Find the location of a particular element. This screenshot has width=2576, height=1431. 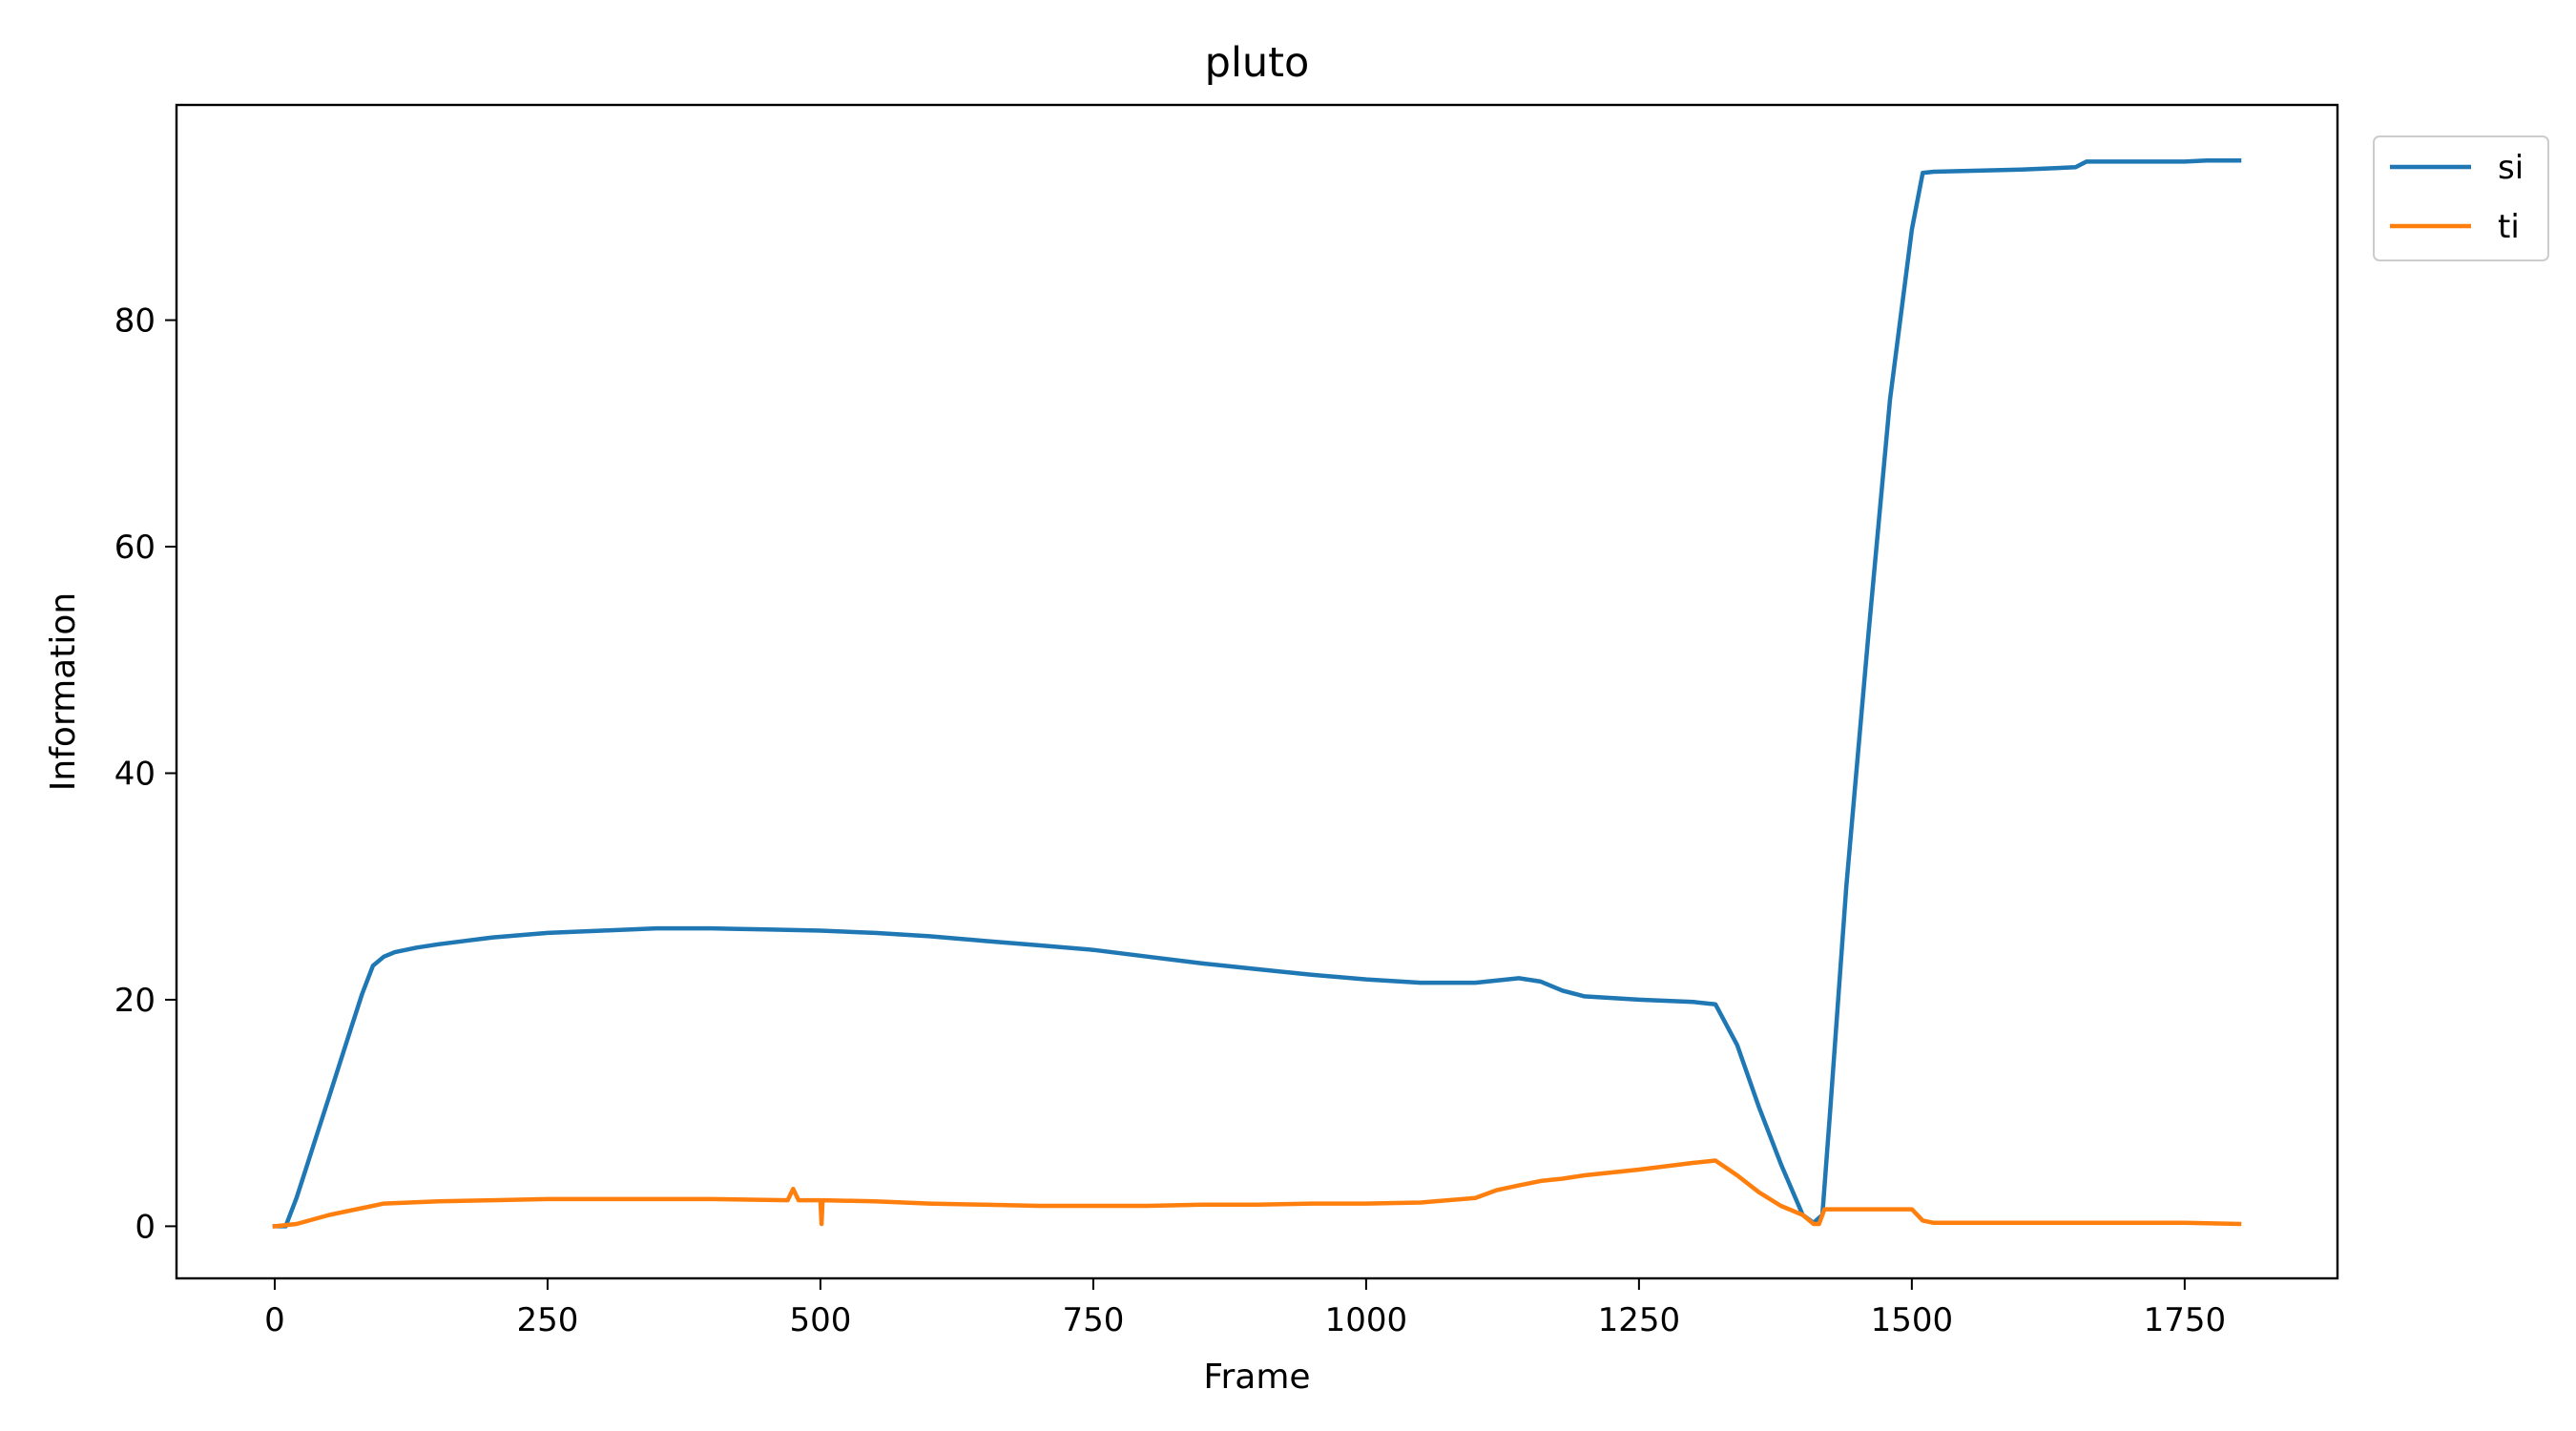

y-tick-label: 60 is located at coordinates (135, 548).